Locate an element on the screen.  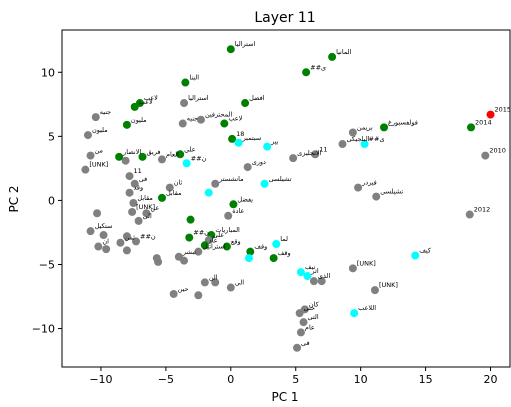
point-label: عاد is located at coordinates (213, 240).